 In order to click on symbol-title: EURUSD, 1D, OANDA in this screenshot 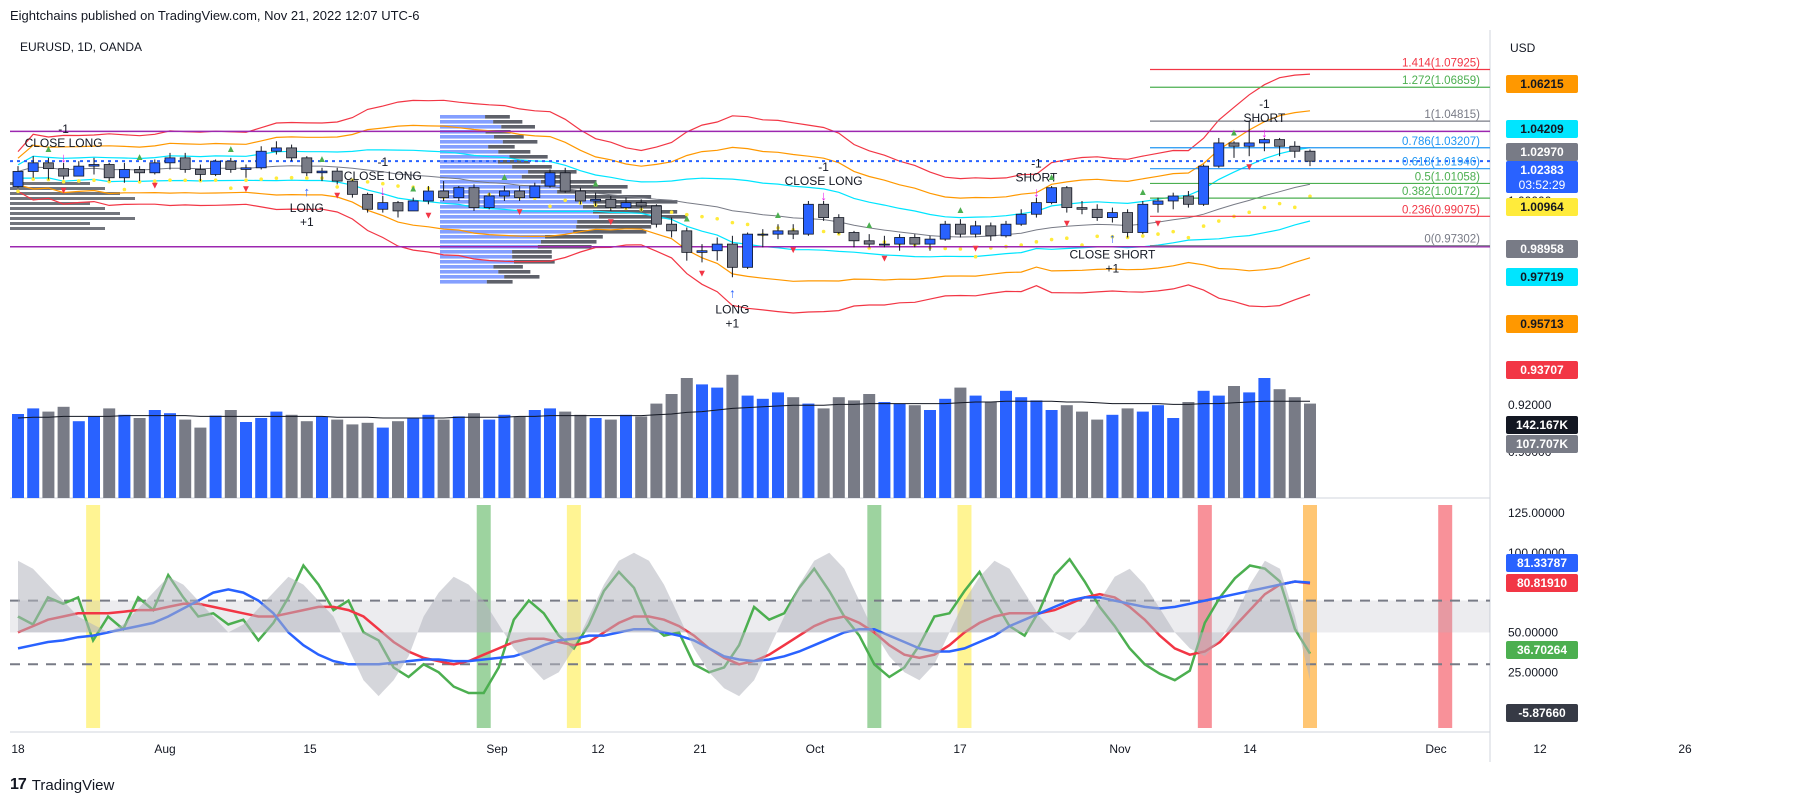, I will do `click(81, 47)`.